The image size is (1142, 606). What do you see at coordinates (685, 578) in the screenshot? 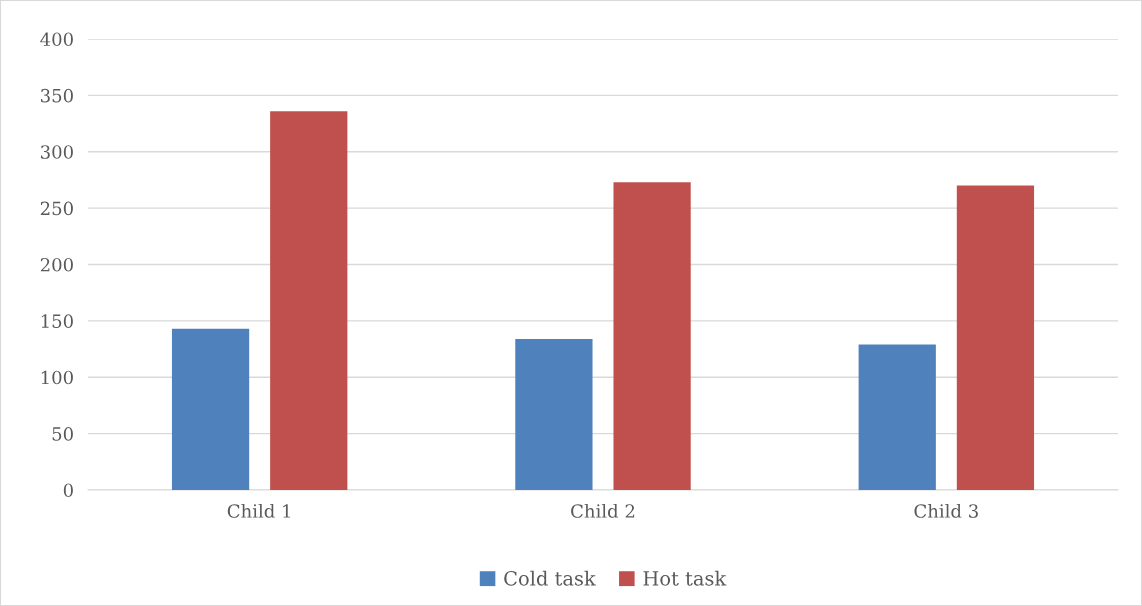
I see `legend-label: Hot task` at bounding box center [685, 578].